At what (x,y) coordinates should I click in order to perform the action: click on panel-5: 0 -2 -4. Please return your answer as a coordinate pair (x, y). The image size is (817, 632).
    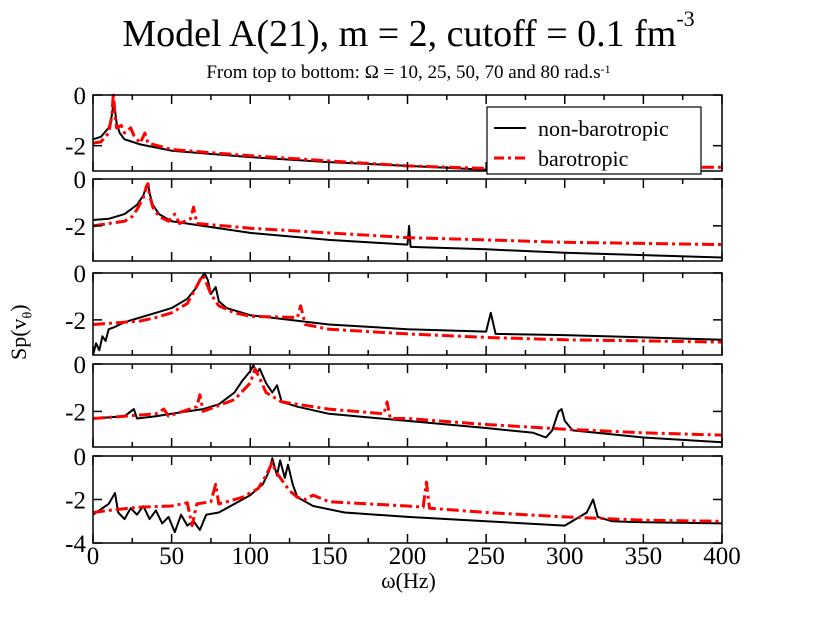
    Looking at the image, I should click on (394, 501).